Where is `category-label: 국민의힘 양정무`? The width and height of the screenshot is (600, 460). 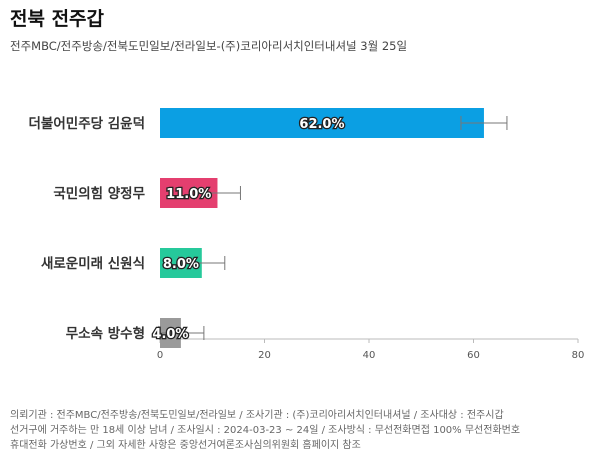
category-label: 국민의힘 양정무 is located at coordinates (99, 193).